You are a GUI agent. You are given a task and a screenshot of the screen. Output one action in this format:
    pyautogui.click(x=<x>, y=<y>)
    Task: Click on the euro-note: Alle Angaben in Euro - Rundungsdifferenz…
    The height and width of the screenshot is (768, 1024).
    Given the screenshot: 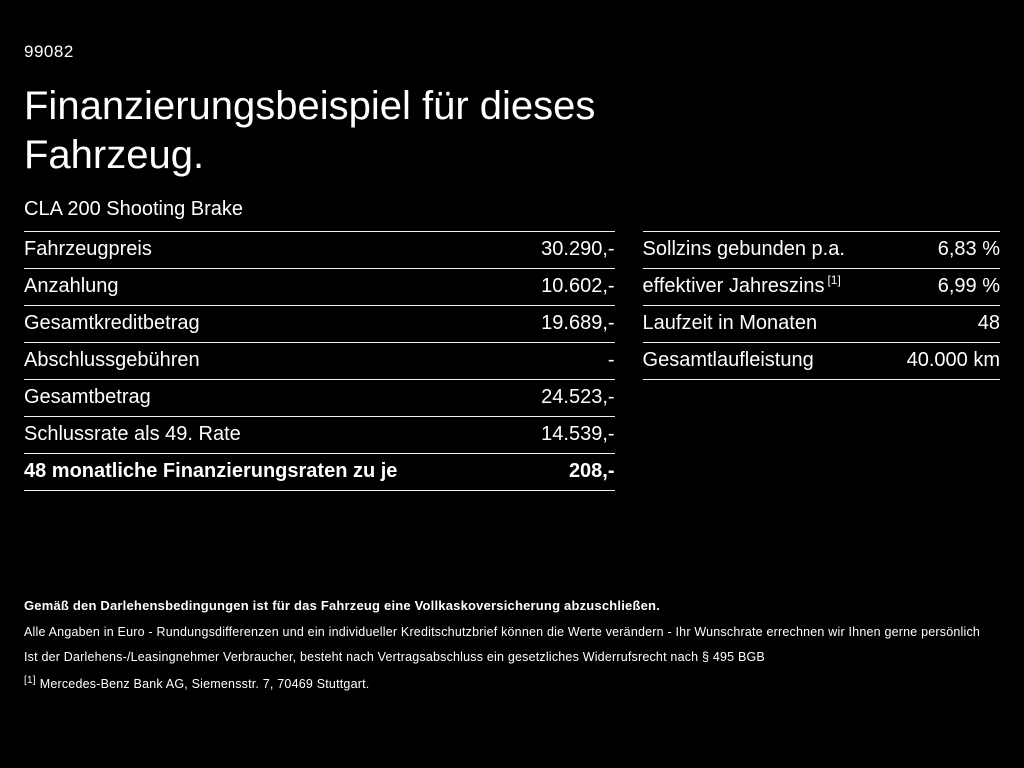 What is the action you would take?
    pyautogui.click(x=502, y=632)
    